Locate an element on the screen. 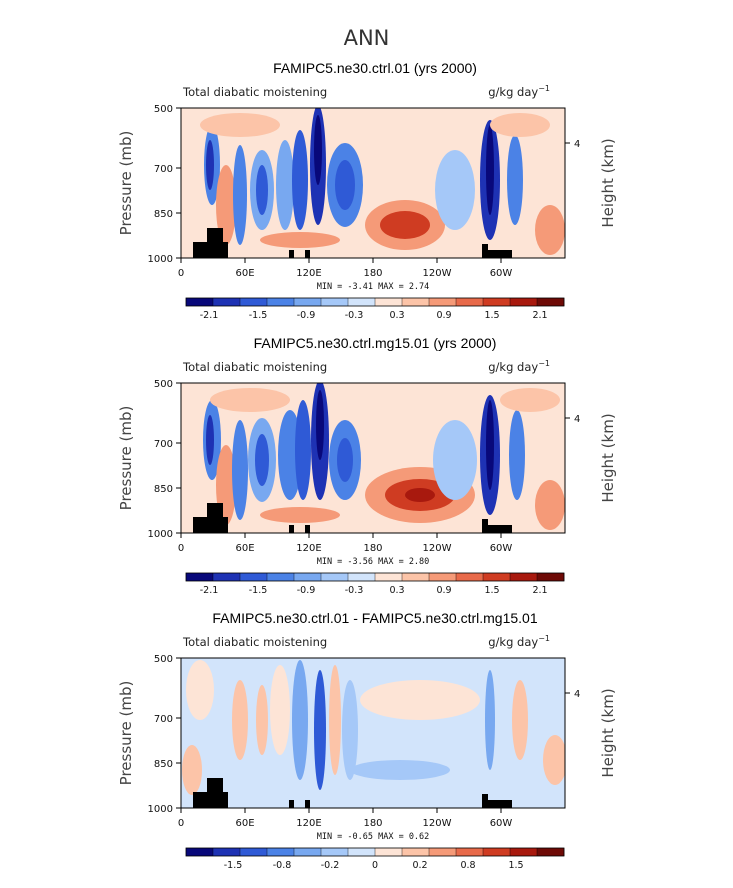  panel-1-ticks is located at coordinates (373, 185).